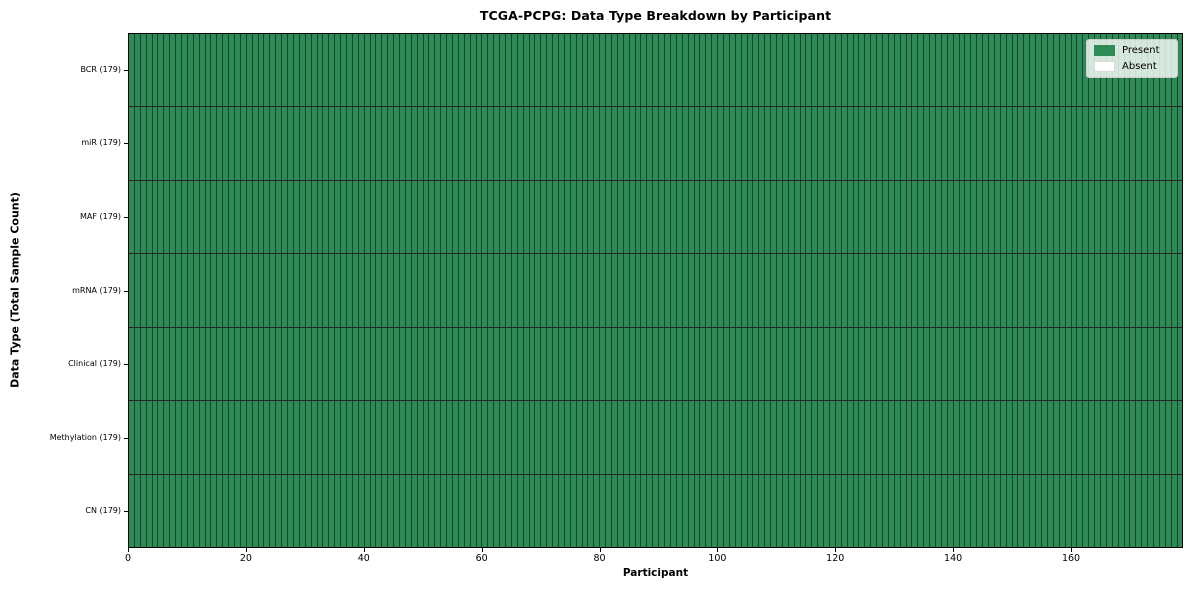 The width and height of the screenshot is (1200, 600). What do you see at coordinates (718, 550) in the screenshot?
I see `x-tick-mark` at bounding box center [718, 550].